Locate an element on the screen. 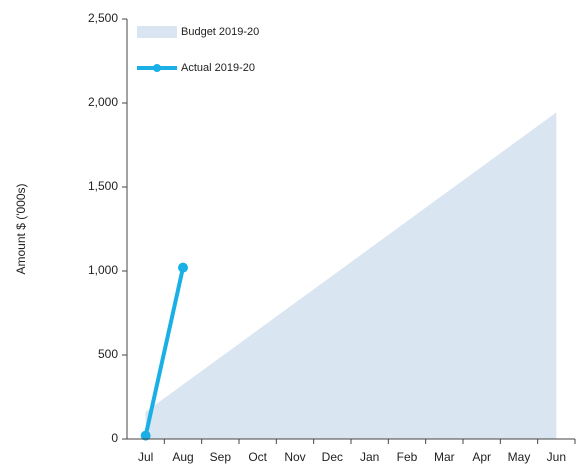 This screenshot has width=584, height=469. x-tick-label: Apr is located at coordinates (481, 457).